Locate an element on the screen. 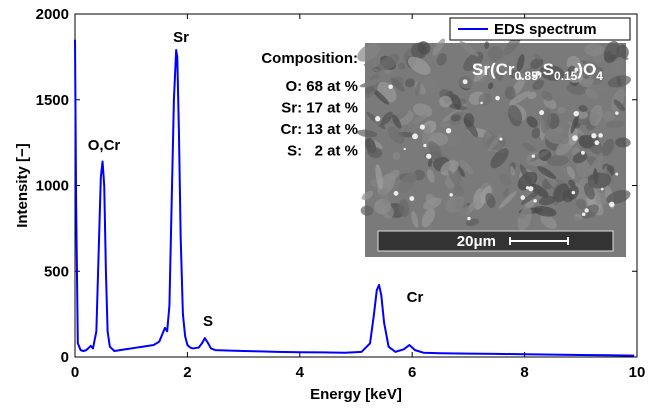 This screenshot has width=666, height=410. composition-line: Sr: 17 at % is located at coordinates (319, 108).